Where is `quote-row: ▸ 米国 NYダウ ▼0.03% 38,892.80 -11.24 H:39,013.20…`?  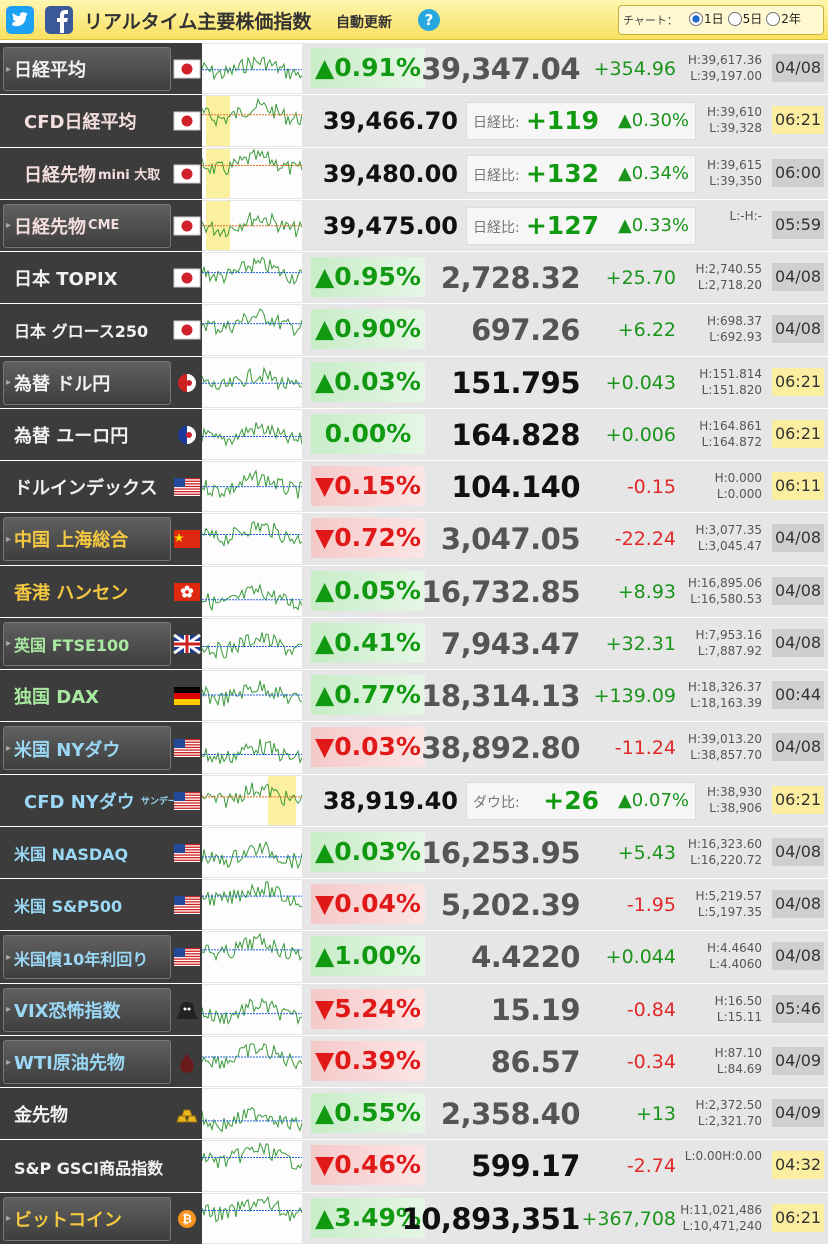
quote-row: ▸ 米国 NYダウ ▼0.03% 38,892.80 -11.24 H:39,013.20… is located at coordinates (414, 748).